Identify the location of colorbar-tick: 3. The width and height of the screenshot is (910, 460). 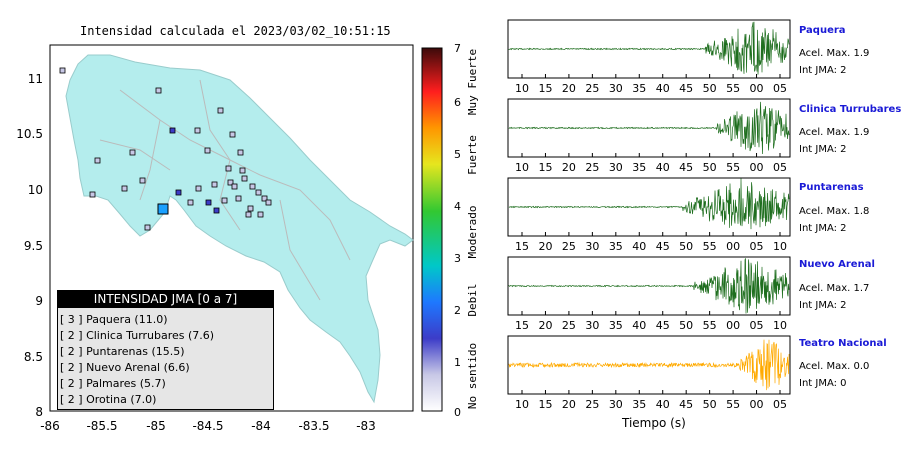
(457, 258).